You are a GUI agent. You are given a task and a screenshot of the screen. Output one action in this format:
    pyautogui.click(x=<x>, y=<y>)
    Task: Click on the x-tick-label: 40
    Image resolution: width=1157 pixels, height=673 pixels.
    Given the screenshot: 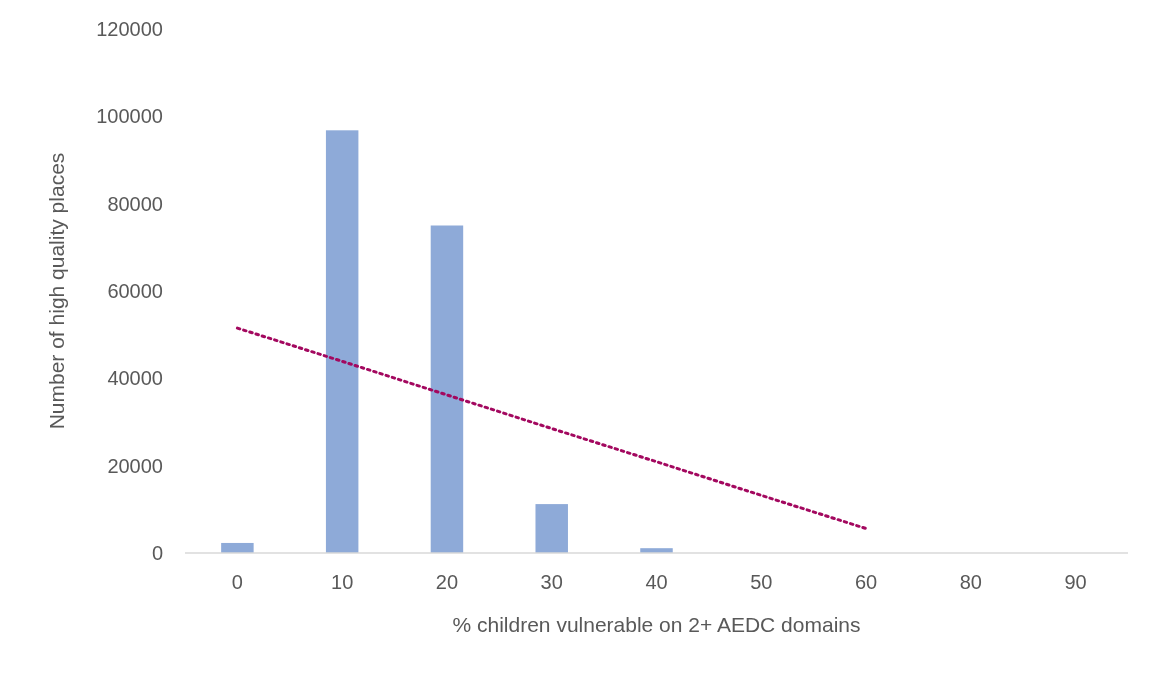 What is the action you would take?
    pyautogui.click(x=656, y=582)
    